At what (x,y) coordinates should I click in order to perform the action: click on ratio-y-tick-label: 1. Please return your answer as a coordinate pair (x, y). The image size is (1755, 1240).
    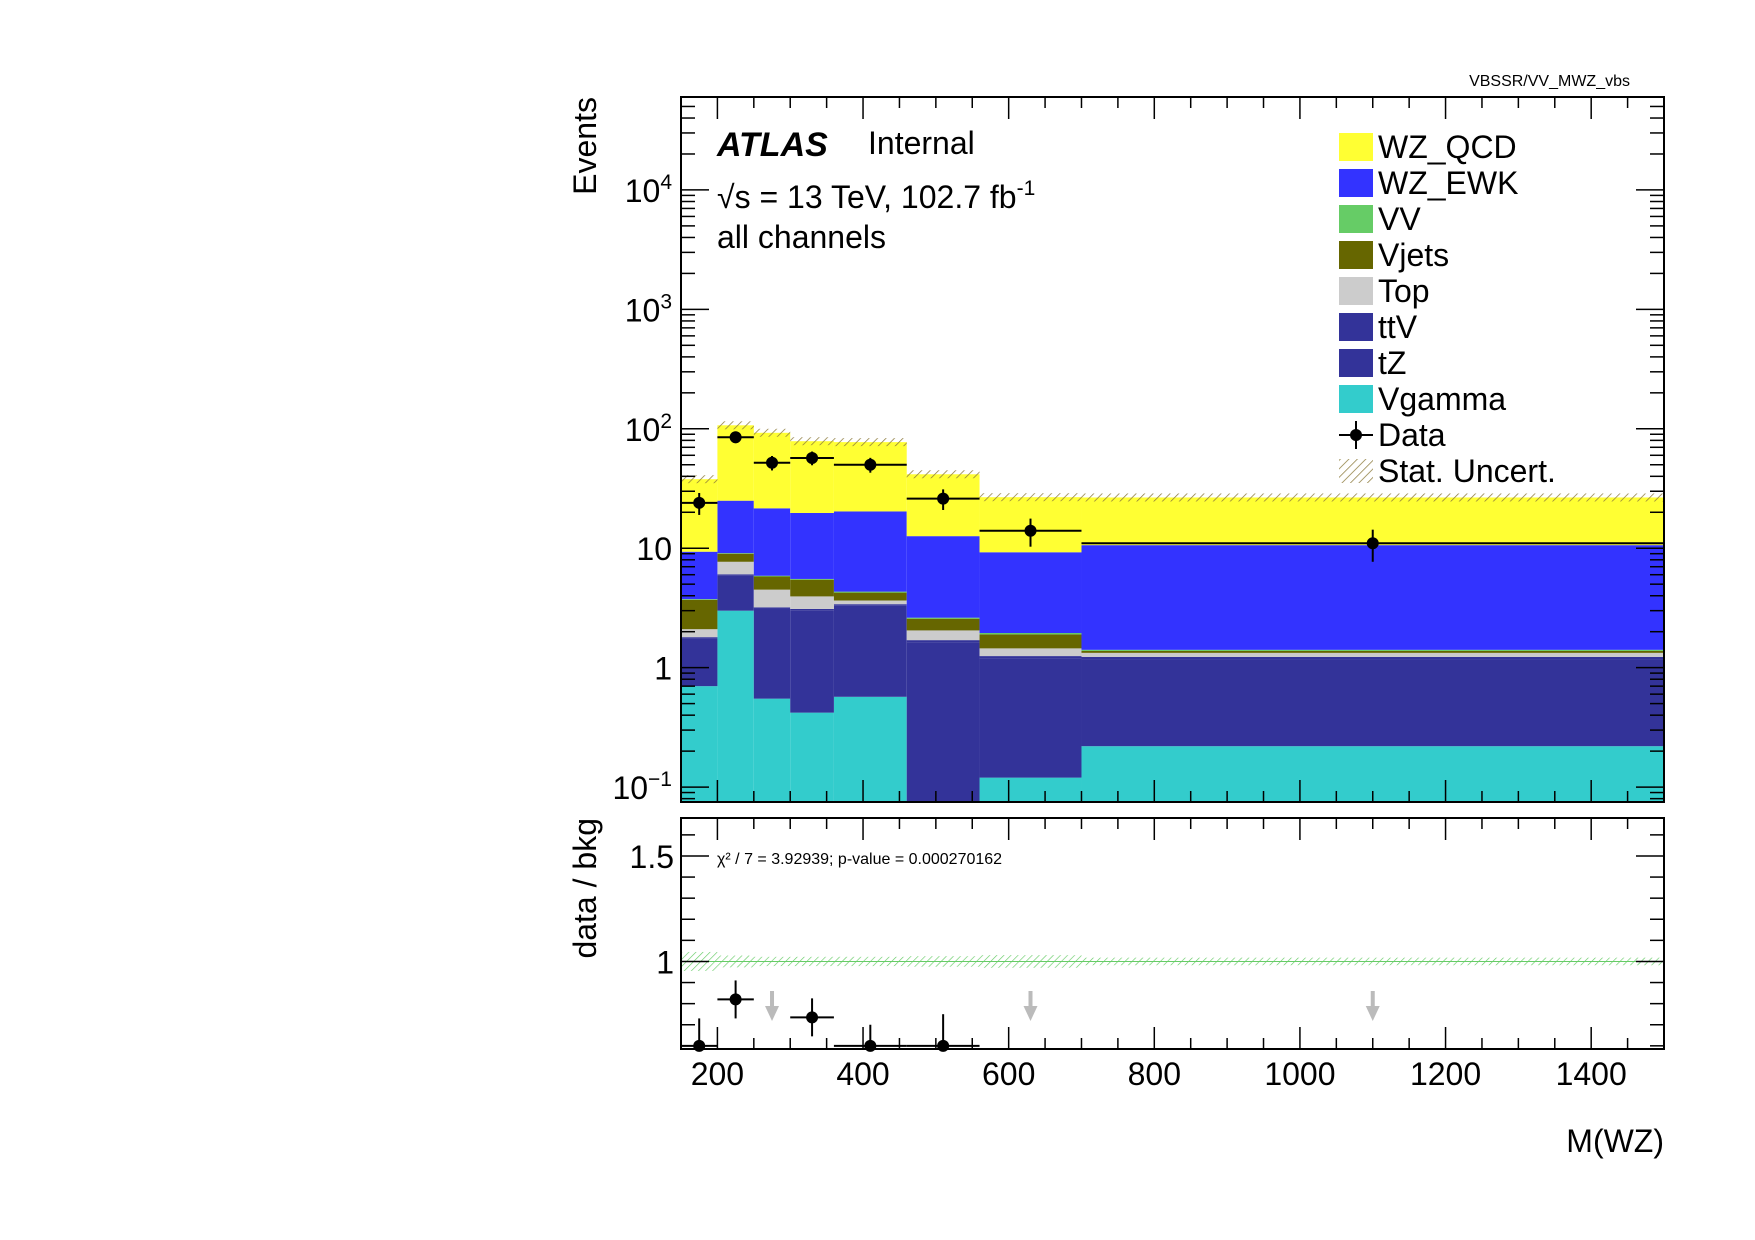
    Looking at the image, I should click on (665, 962).